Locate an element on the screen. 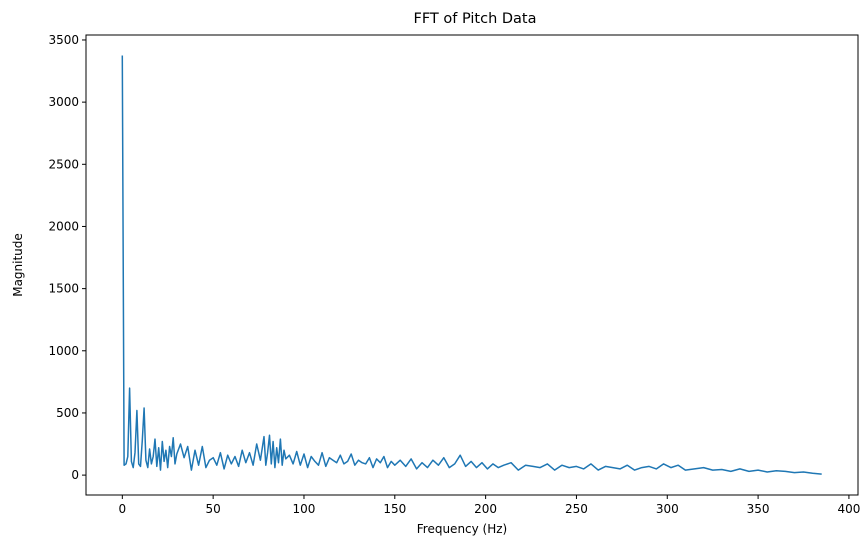 The height and width of the screenshot is (551, 864). y-axis-label: Magnitude is located at coordinates (18, 265).